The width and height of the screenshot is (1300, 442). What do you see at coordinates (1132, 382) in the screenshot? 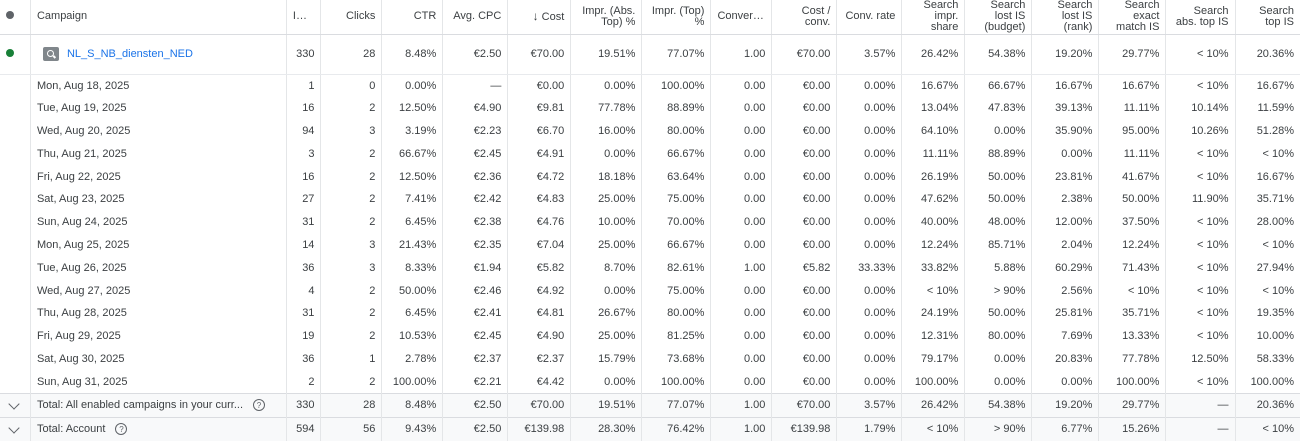
I see `row-exact: 100.00%` at bounding box center [1132, 382].